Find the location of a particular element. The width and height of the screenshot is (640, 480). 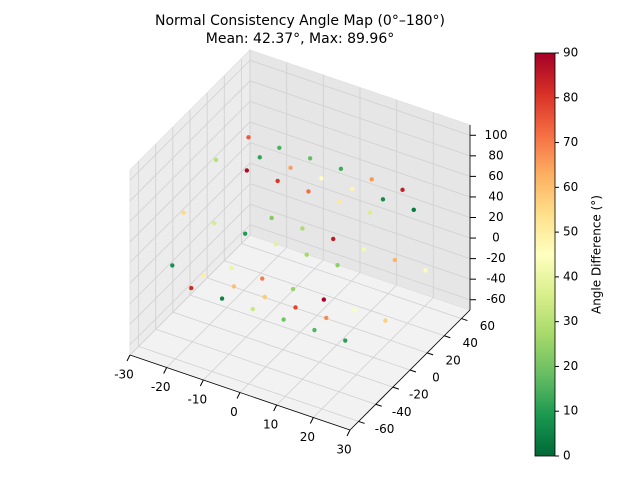

tick-label: 10 is located at coordinates (270, 425).